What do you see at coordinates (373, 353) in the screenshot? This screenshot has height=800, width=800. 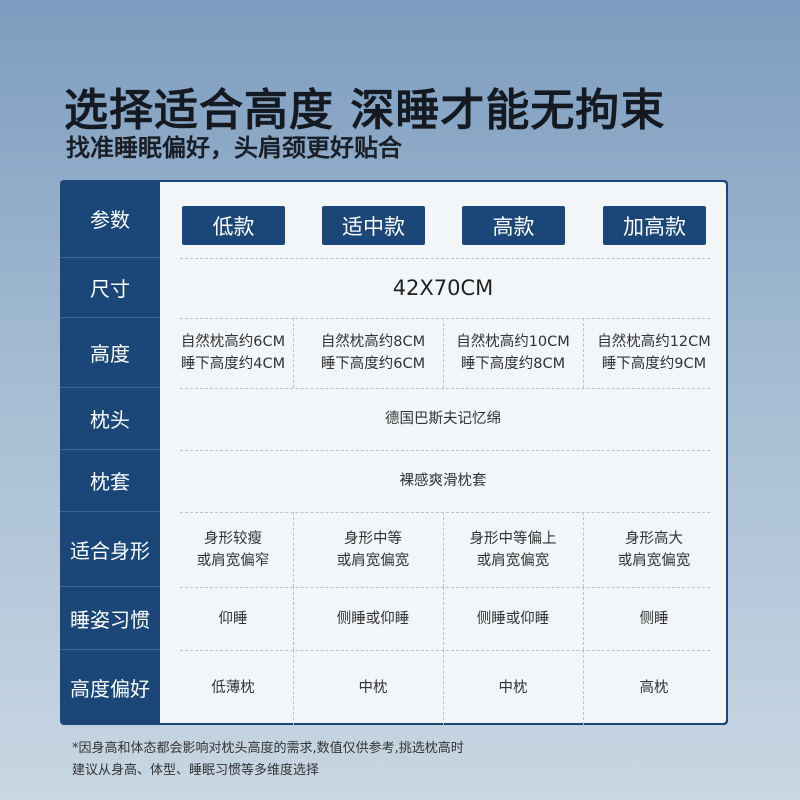 I see `table-cell: 自然枕高约8CM 睡下高度约6CM` at bounding box center [373, 353].